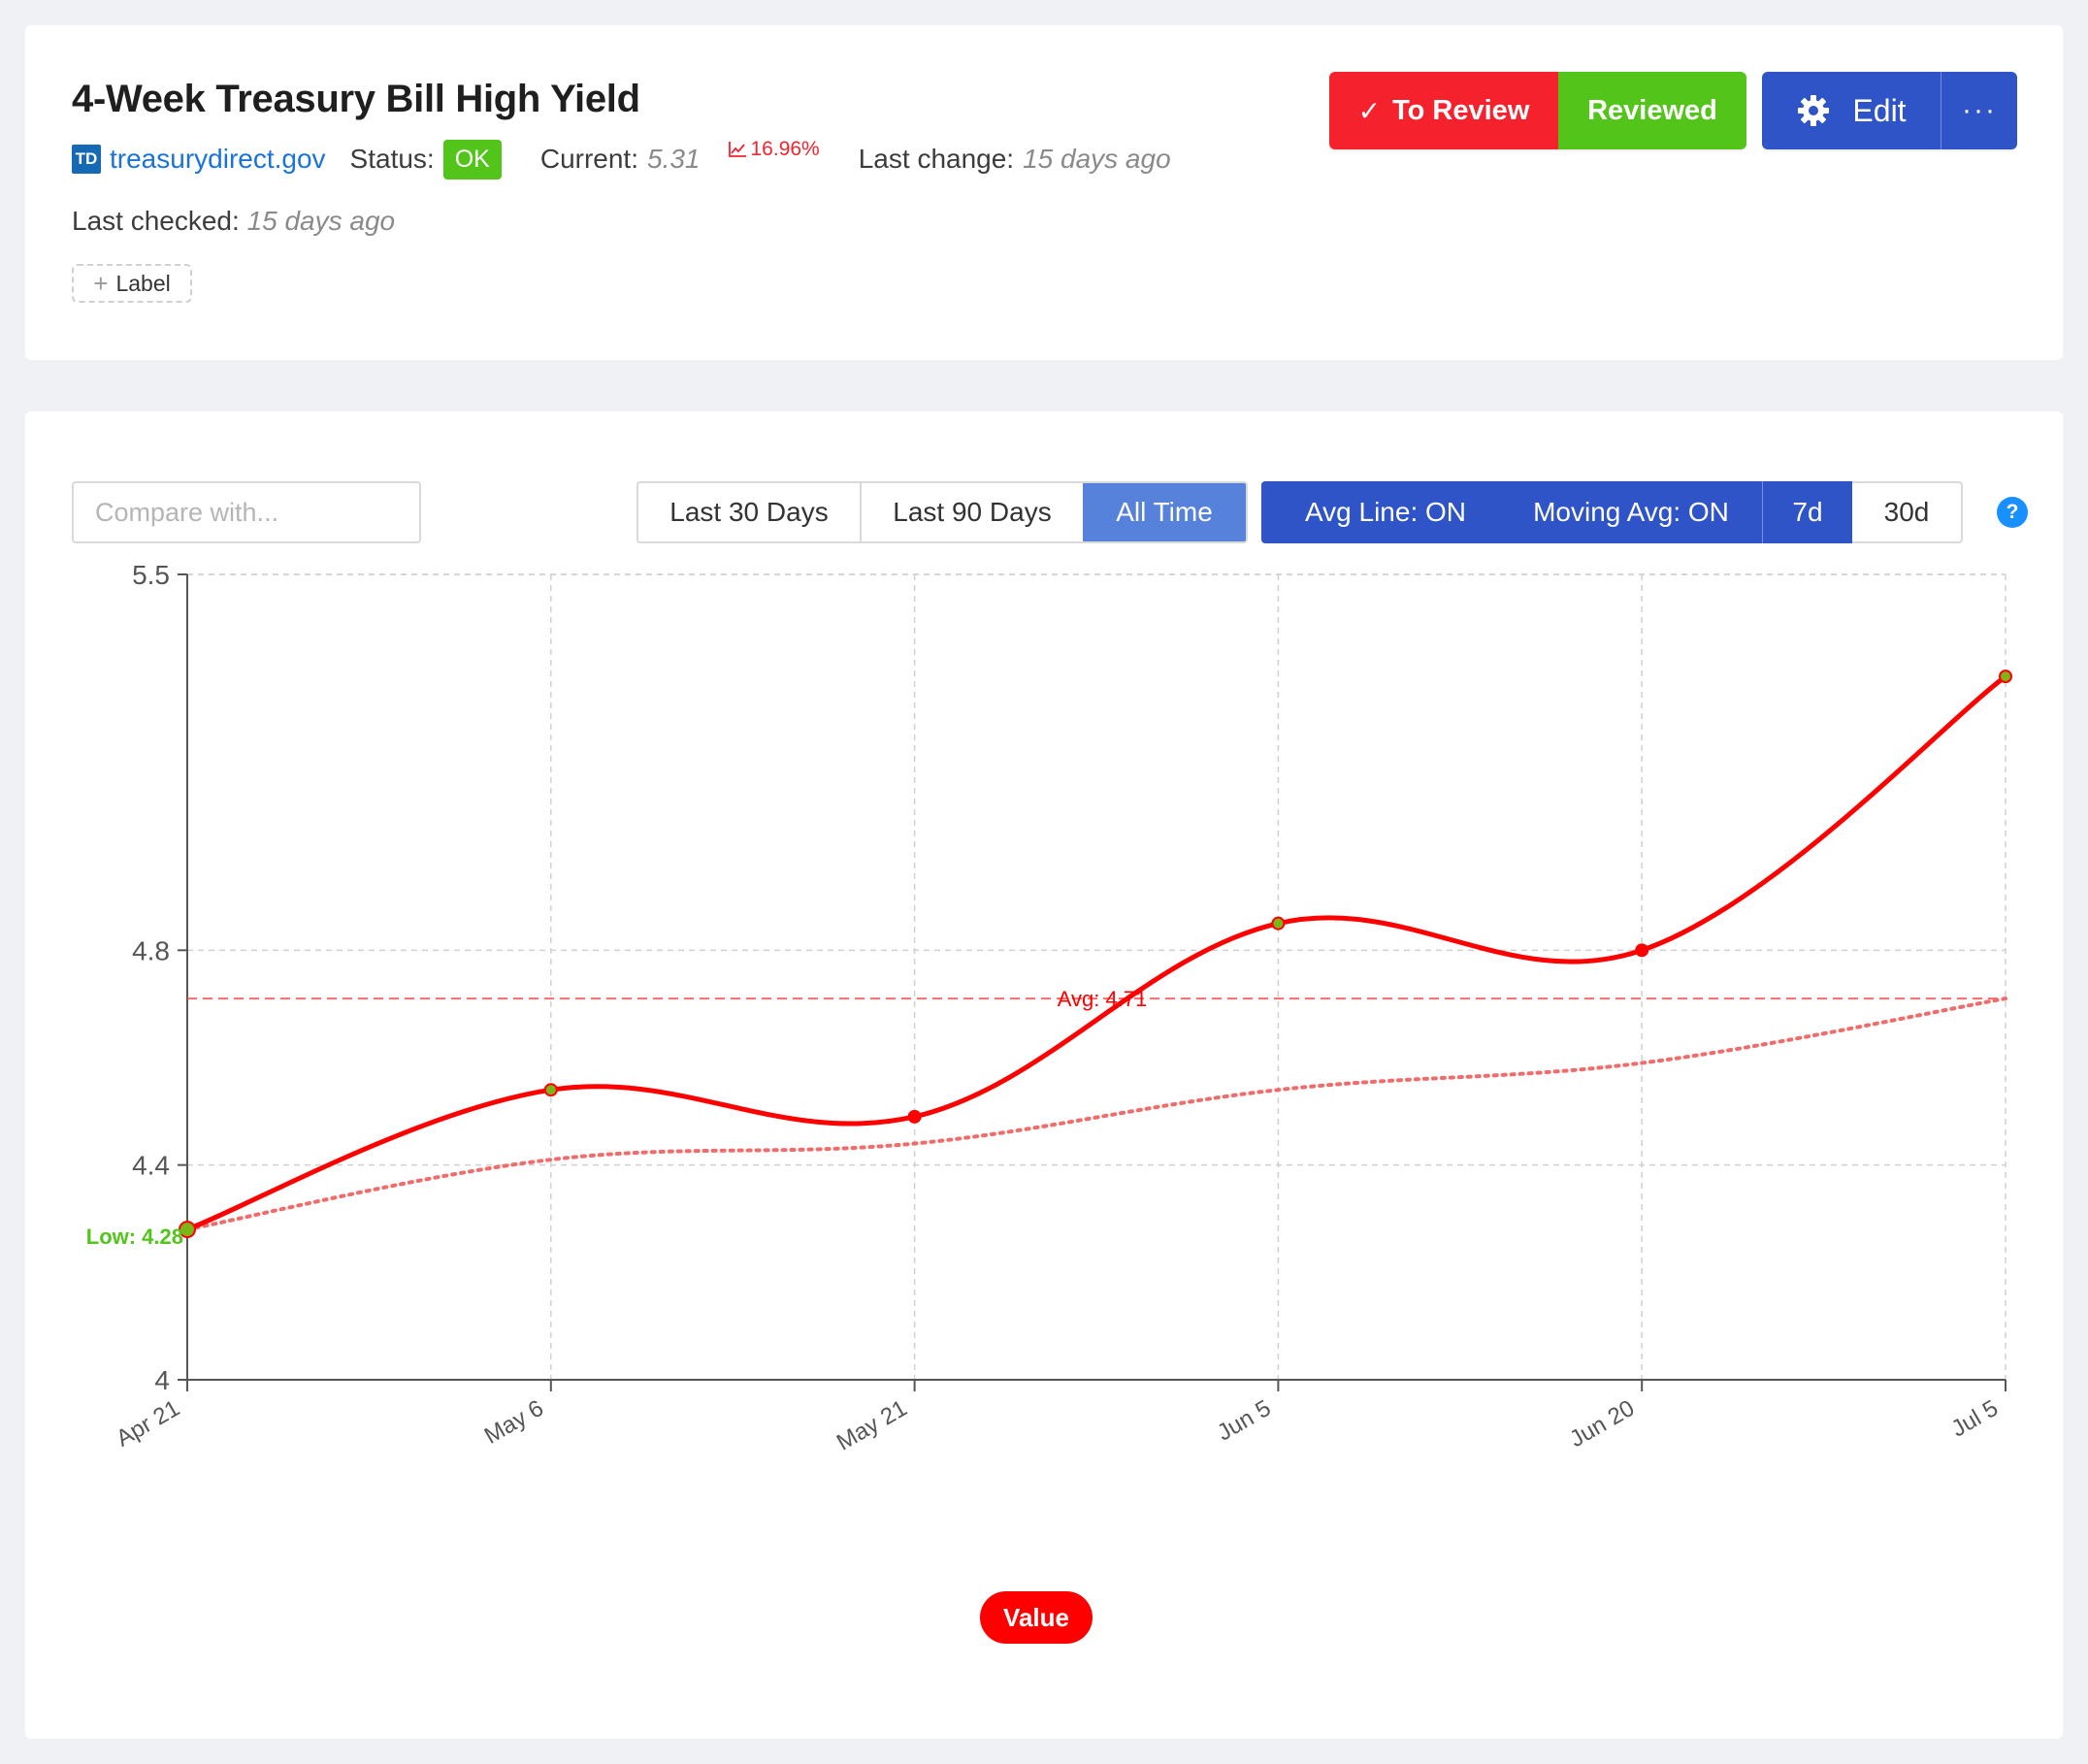 This screenshot has height=1764, width=2088. What do you see at coordinates (937, 159) in the screenshot?
I see `last-change-label: Last change:` at bounding box center [937, 159].